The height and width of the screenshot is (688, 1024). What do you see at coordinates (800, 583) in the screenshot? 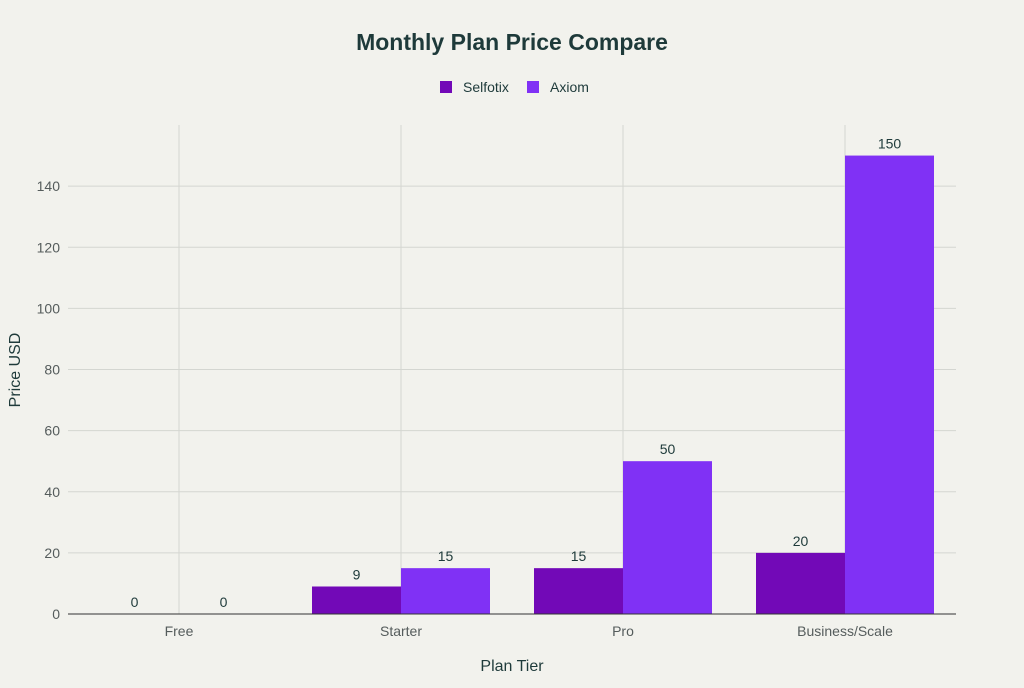
I see `bar-selfotix-business-scale` at bounding box center [800, 583].